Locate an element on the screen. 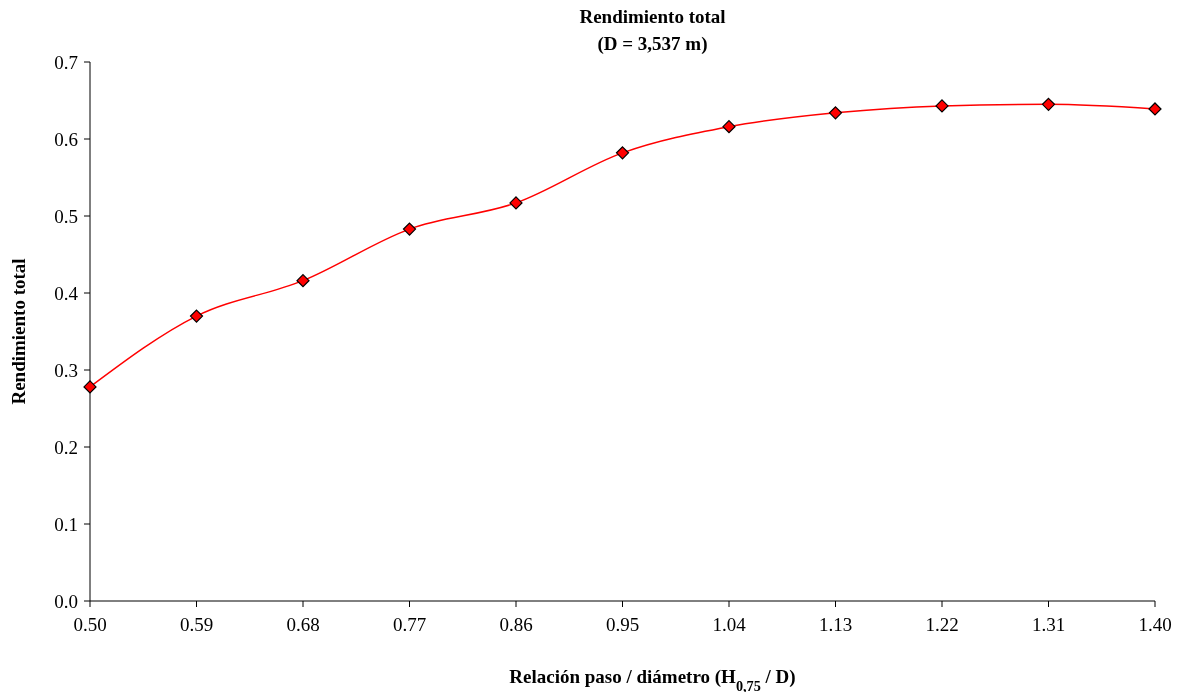  y-tick-label: 0.1 is located at coordinates (66, 524).